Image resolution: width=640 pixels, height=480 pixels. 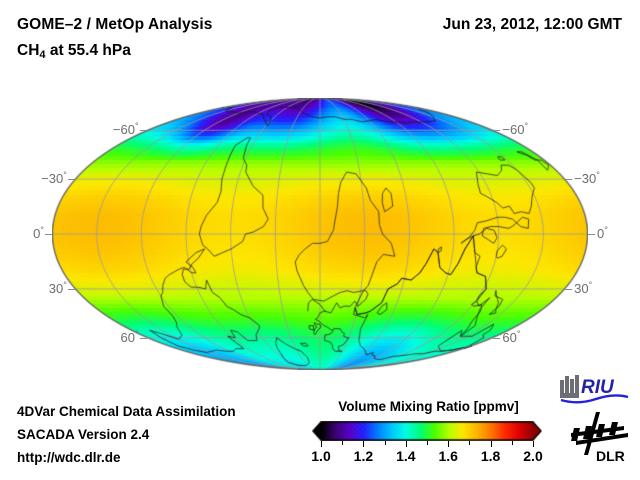 What do you see at coordinates (26, 233) in the screenshot?
I see `lat-label-left-0: 0°` at bounding box center [26, 233].